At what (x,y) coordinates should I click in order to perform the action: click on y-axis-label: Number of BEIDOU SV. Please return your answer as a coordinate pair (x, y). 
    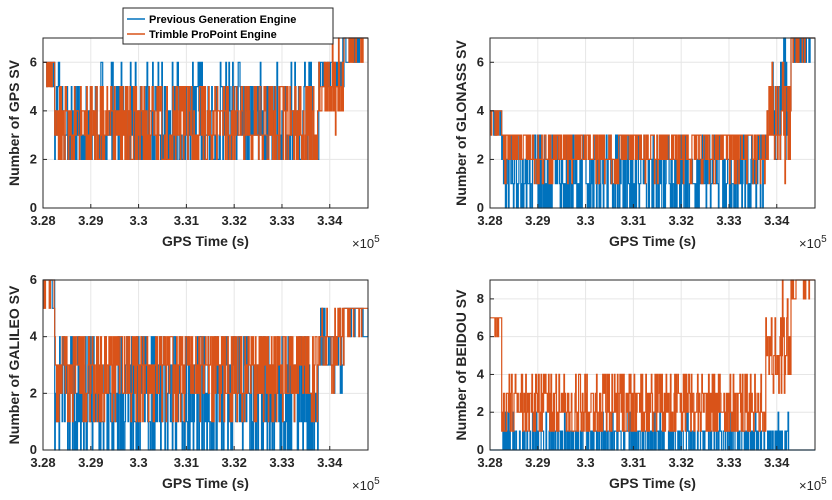
    Looking at the image, I should click on (461, 365).